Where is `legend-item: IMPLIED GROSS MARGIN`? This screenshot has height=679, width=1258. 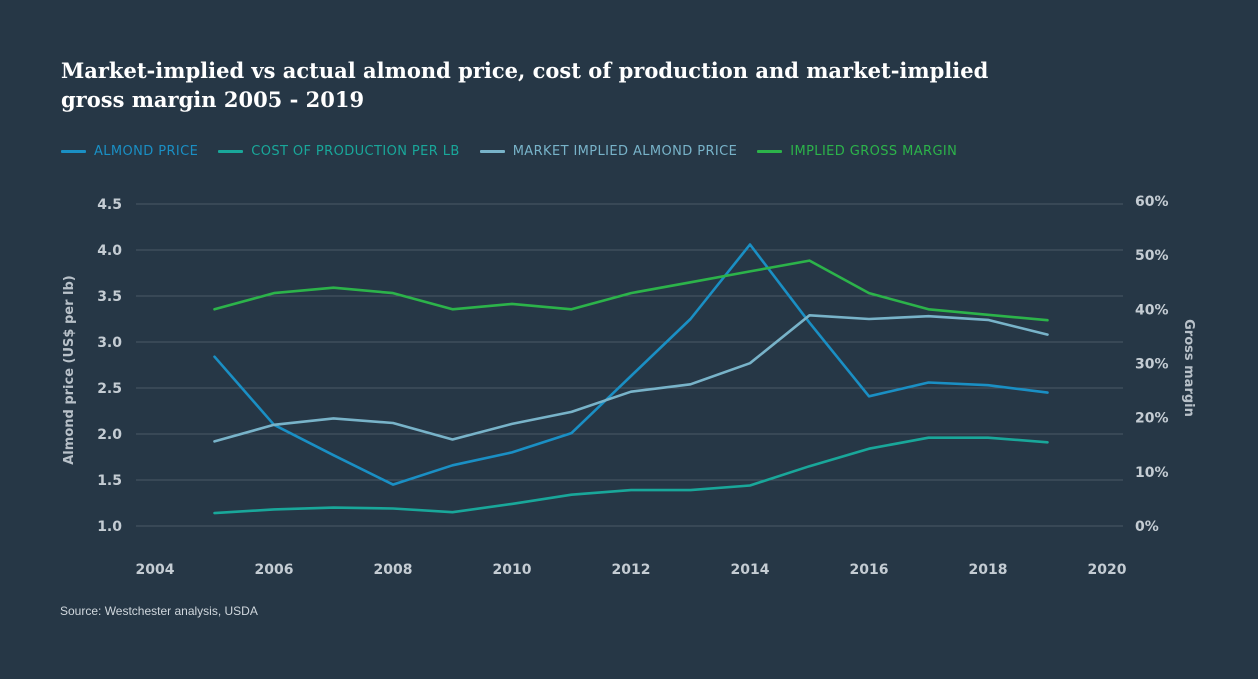
legend-item: IMPLIED GROSS MARGIN is located at coordinates (857, 151).